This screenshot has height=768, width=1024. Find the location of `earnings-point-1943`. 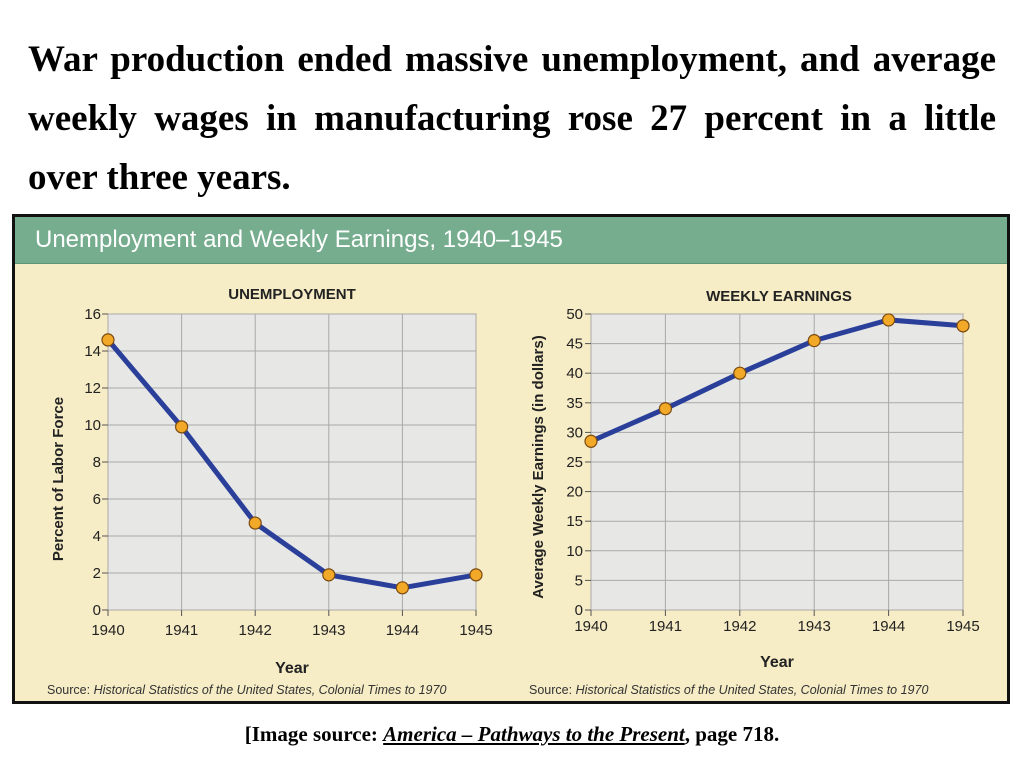

earnings-point-1943 is located at coordinates (814, 341).